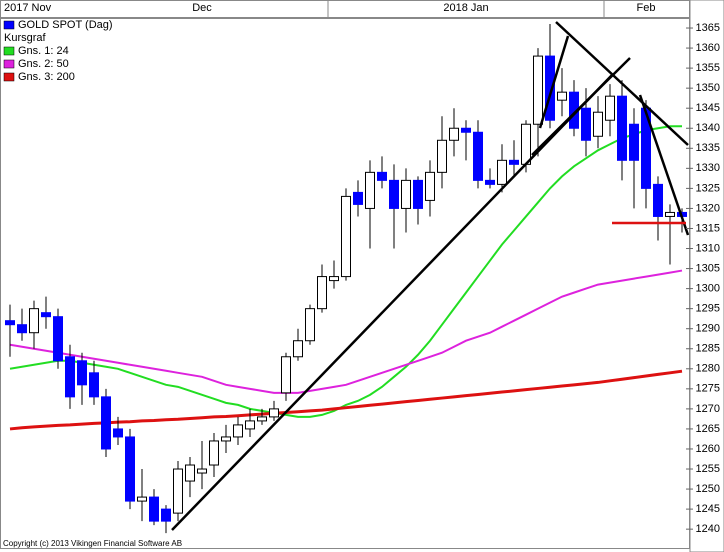 The width and height of the screenshot is (724, 552). What do you see at coordinates (46, 77) in the screenshot?
I see `legend-label: Gns. 3: 200` at bounding box center [46, 77].